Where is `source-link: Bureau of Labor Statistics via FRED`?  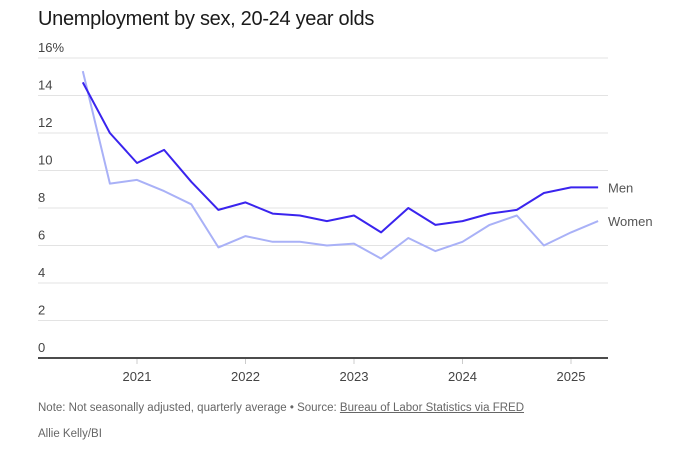
source-link: Bureau of Labor Statistics via FRED is located at coordinates (432, 408).